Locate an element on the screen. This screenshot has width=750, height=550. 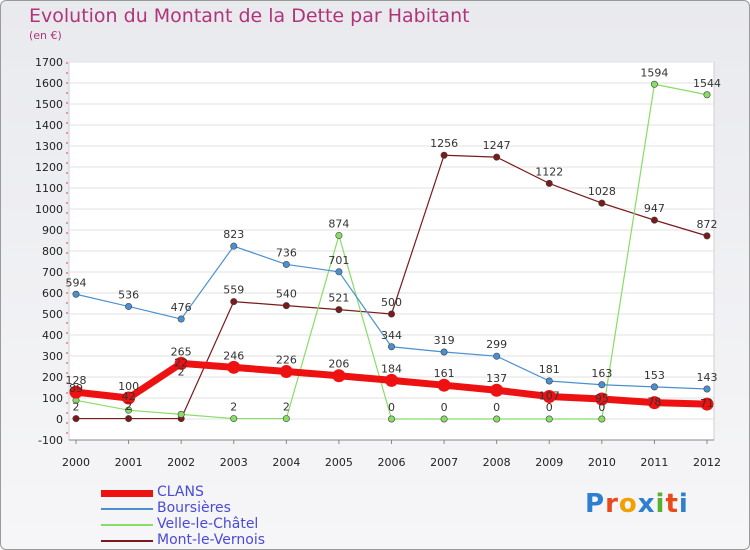
overlap-data-label: 107 is located at coordinates (549, 396).